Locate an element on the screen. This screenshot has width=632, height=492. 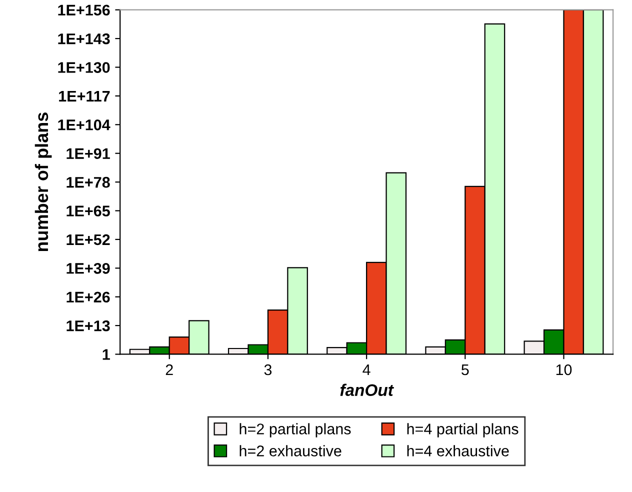
y-tick-label: 1E+13 is located at coordinates (88, 326).